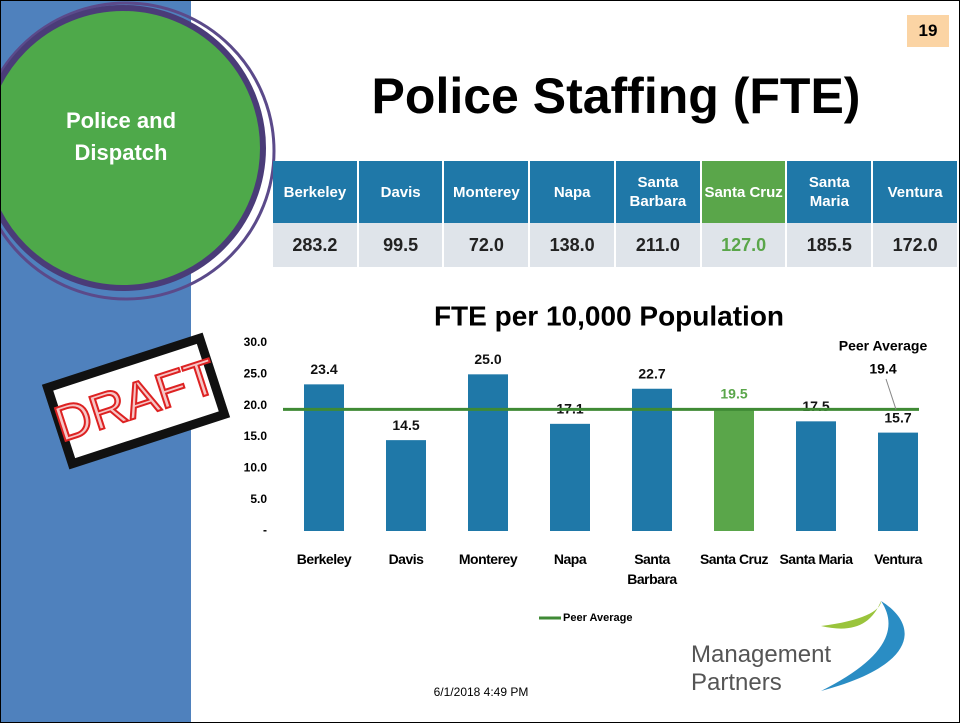 This screenshot has width=960, height=723. Describe the element at coordinates (570, 559) in the screenshot. I see `x-tick-label: Napa` at that location.